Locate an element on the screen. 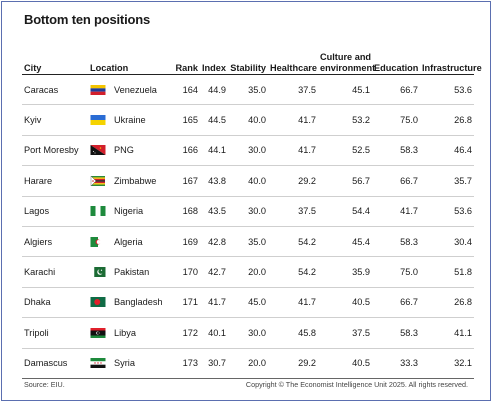  index-cell: 44.5 is located at coordinates (214, 120).